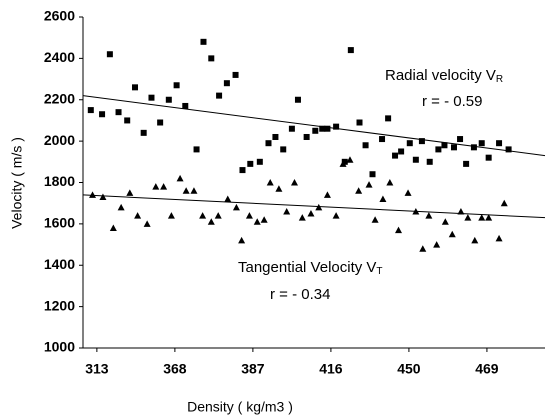 This screenshot has width=546, height=418. I want to click on annotation: r = - 0.59, so click(452, 101).